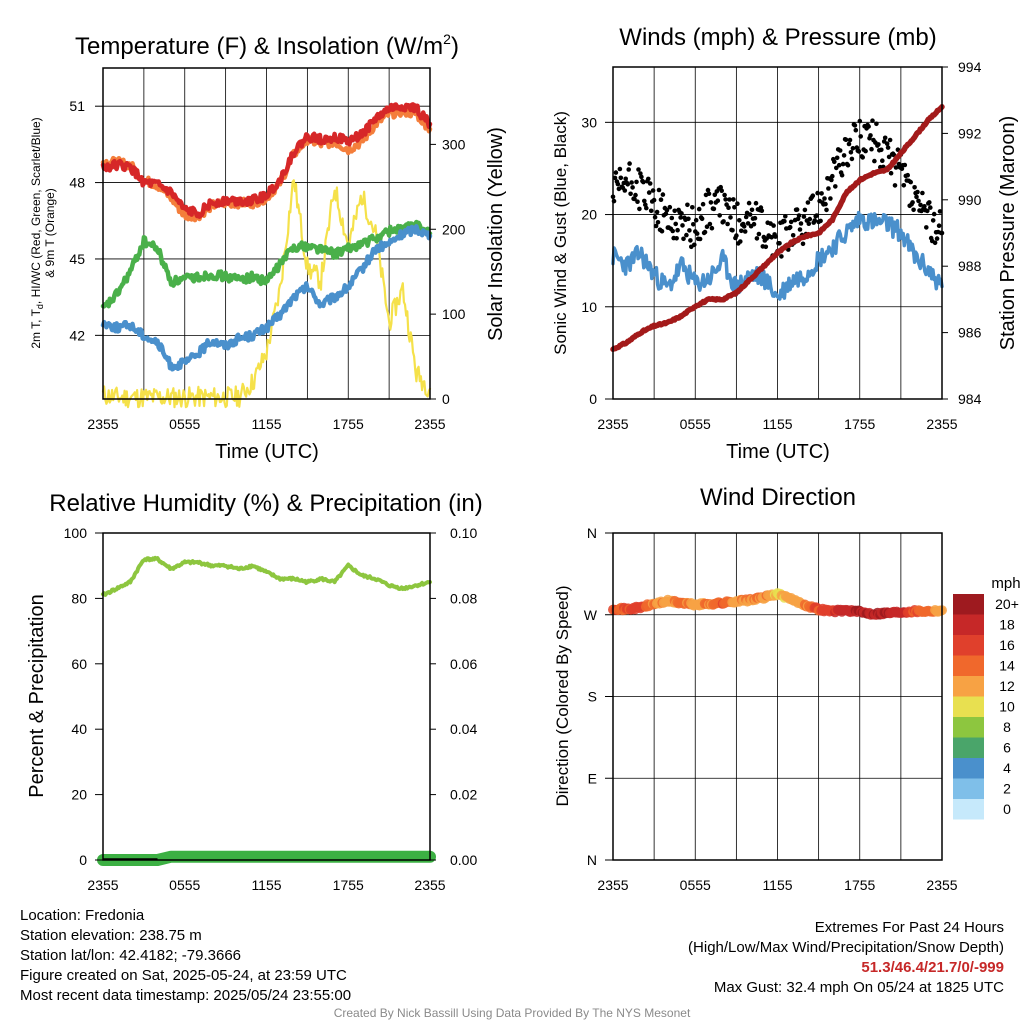 The width and height of the screenshot is (1024, 1024). Describe the element at coordinates (695, 885) in the screenshot. I see `wind-direction-x-tick-label: 0555` at that location.